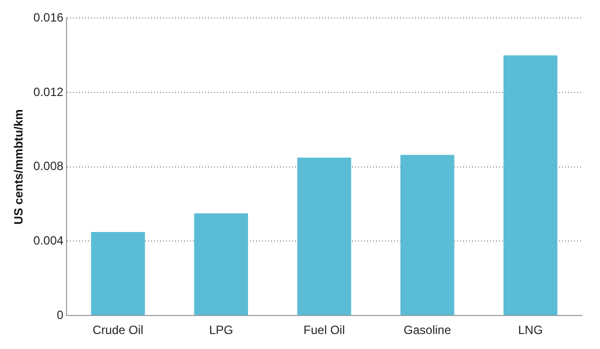 The height and width of the screenshot is (349, 600). Describe the element at coordinates (428, 330) in the screenshot. I see `x-tick-label: Gasoline` at that location.